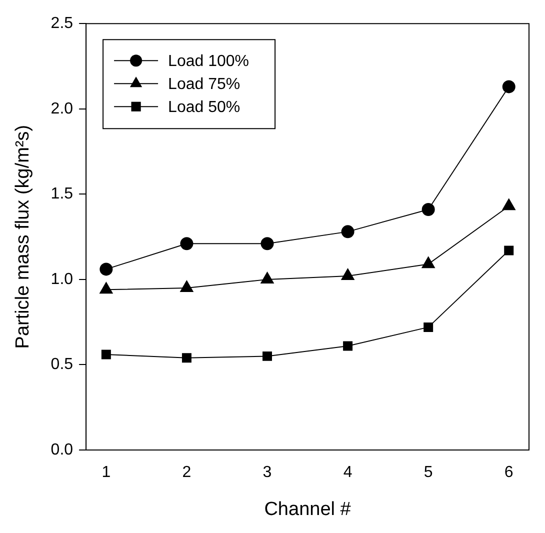 The width and height of the screenshot is (545, 533). I want to click on x-axis-title: Channel #, so click(308, 509).